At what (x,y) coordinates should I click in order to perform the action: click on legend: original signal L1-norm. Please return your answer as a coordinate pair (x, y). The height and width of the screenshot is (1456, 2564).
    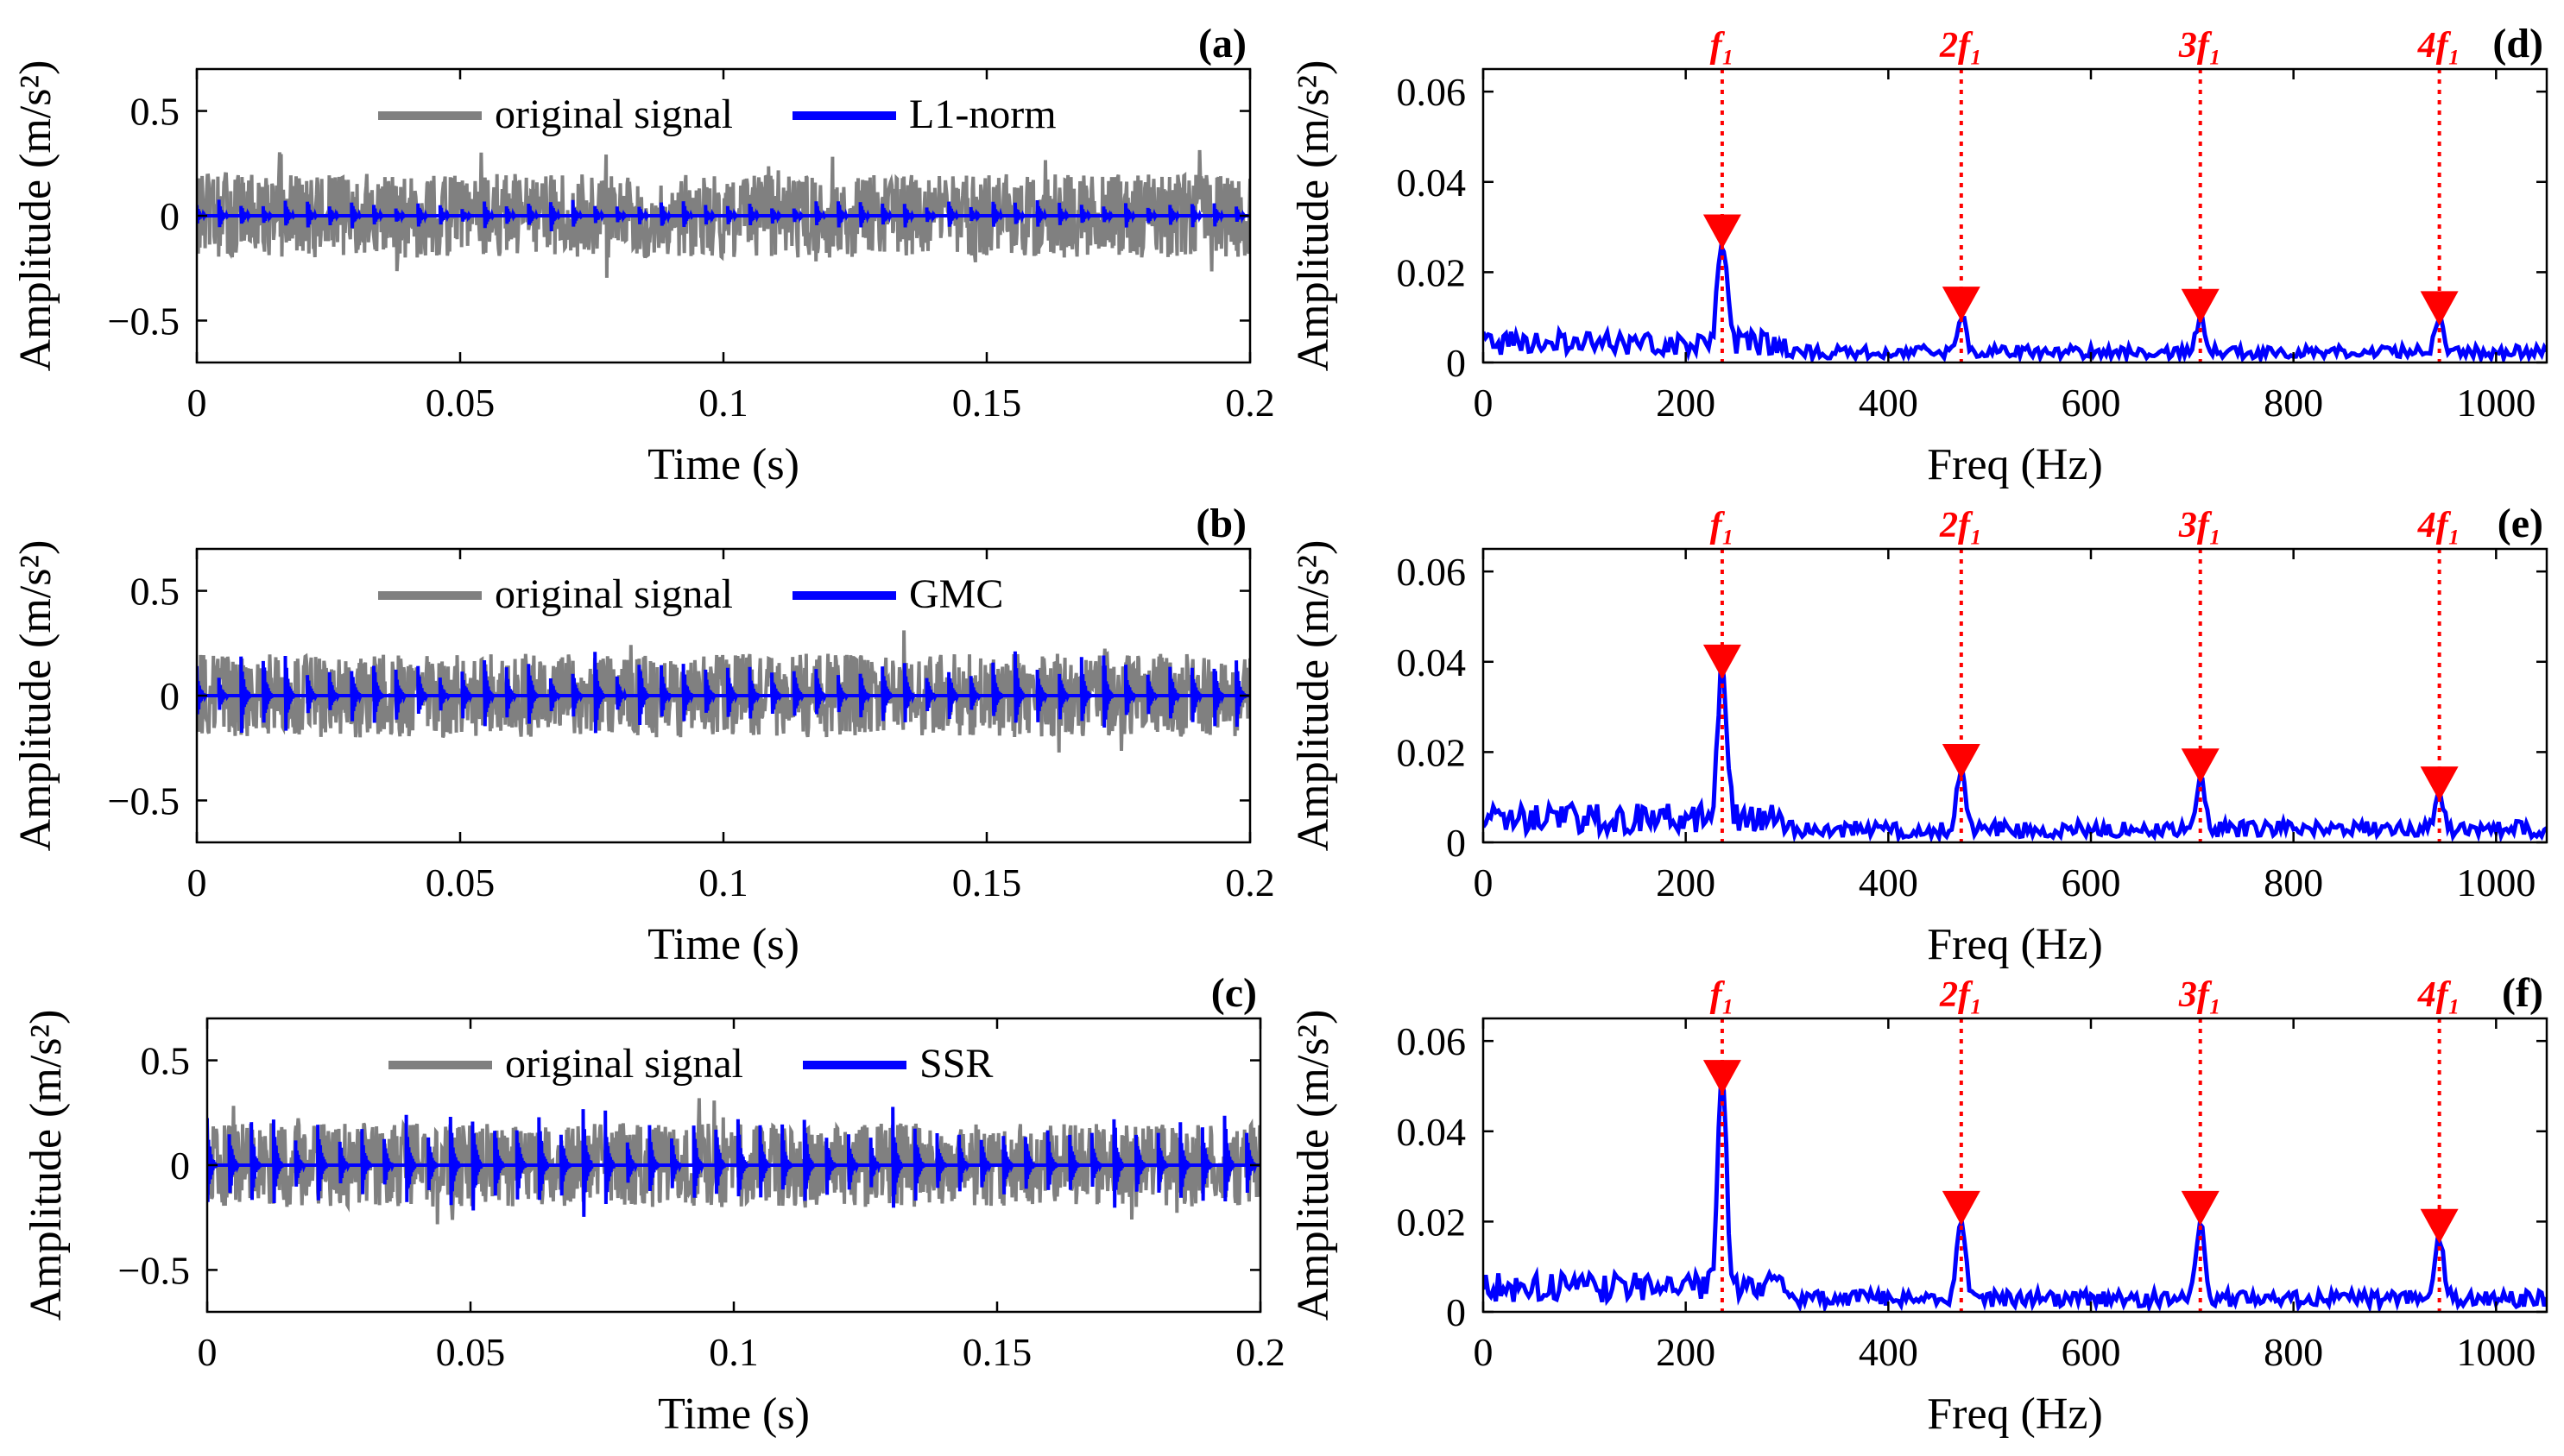
    Looking at the image, I should click on (718, 114).